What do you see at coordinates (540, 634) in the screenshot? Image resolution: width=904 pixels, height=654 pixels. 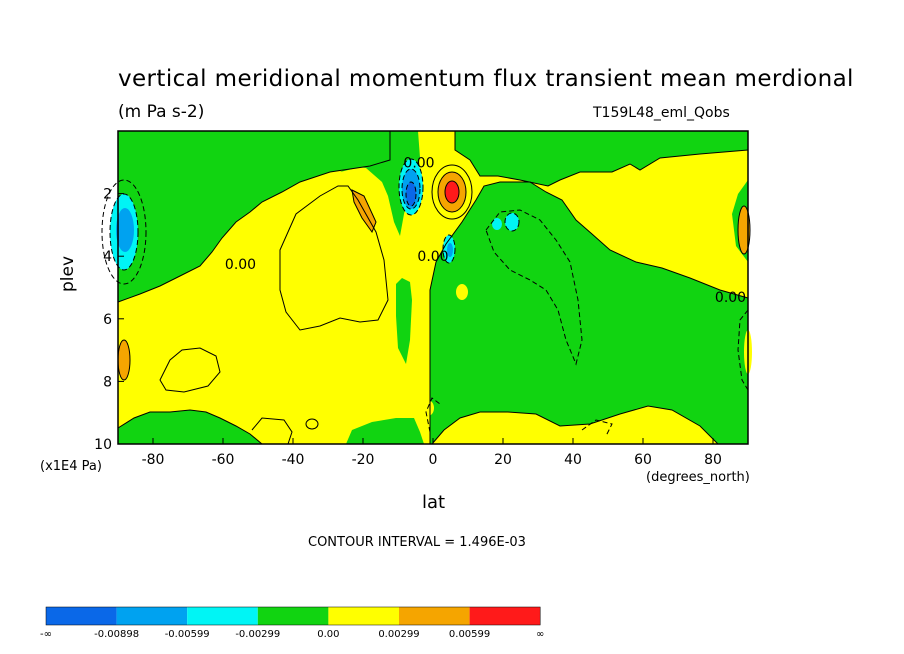 I see `colorbar-label: ∞` at bounding box center [540, 634].